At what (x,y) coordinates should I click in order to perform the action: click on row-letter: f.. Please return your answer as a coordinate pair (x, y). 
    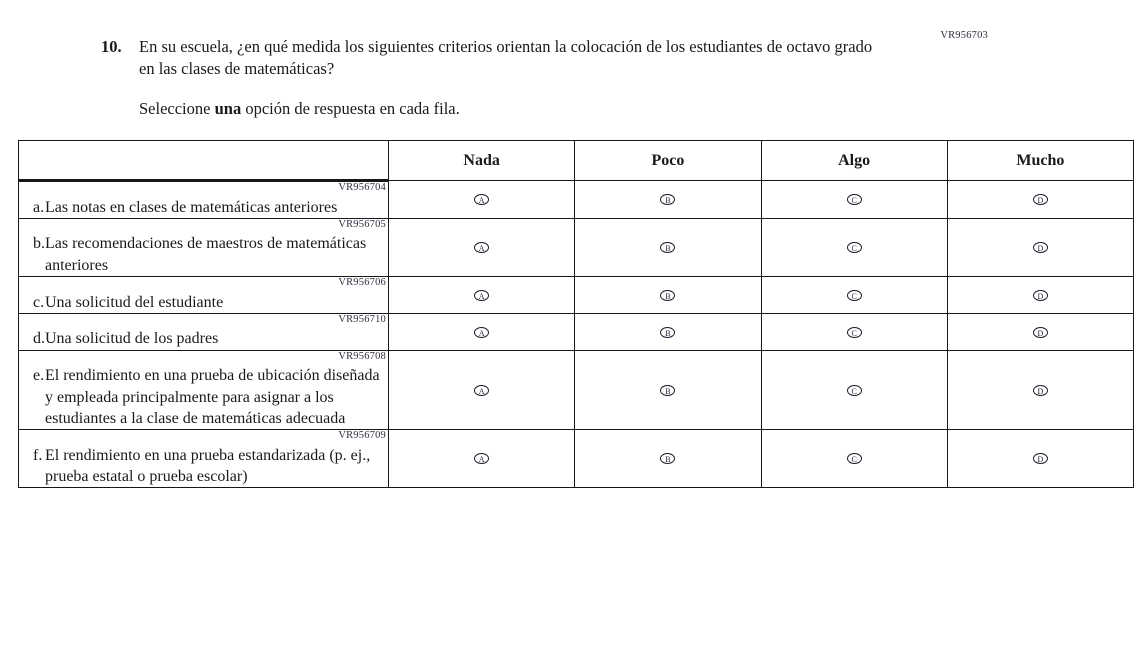
    Looking at the image, I should click on (38, 455).